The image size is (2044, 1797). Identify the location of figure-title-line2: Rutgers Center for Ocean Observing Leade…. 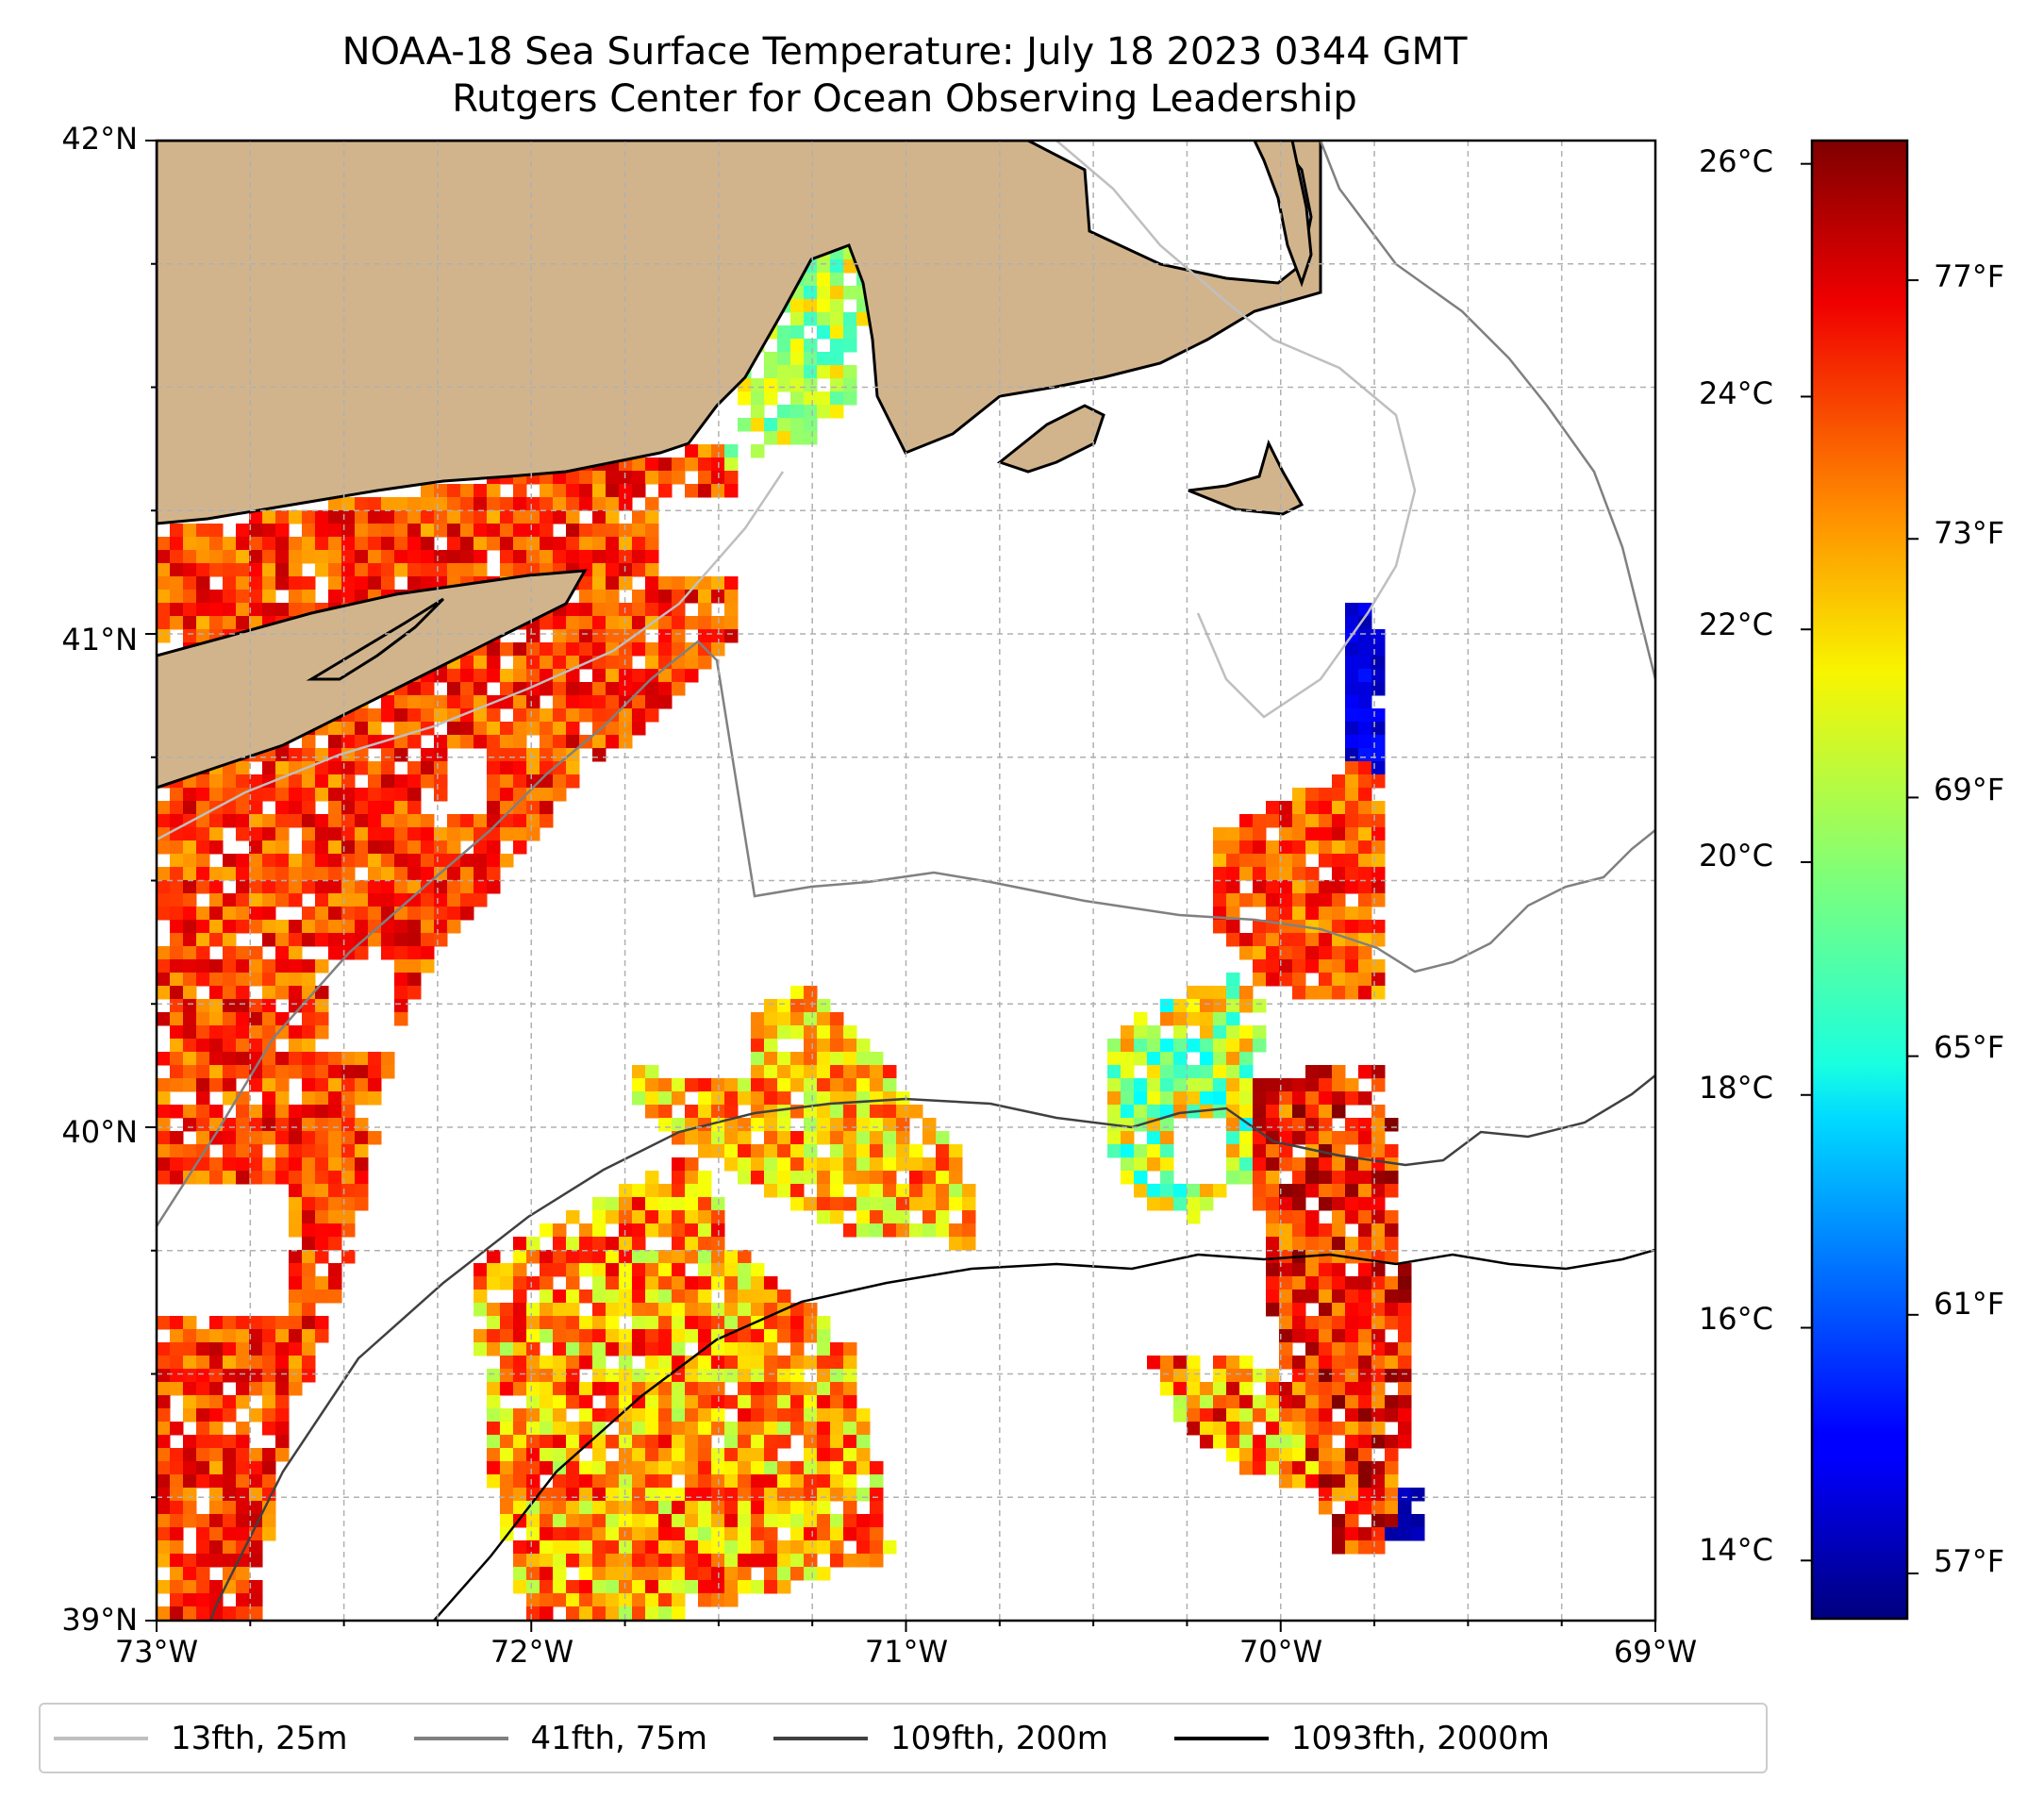
(904, 99).